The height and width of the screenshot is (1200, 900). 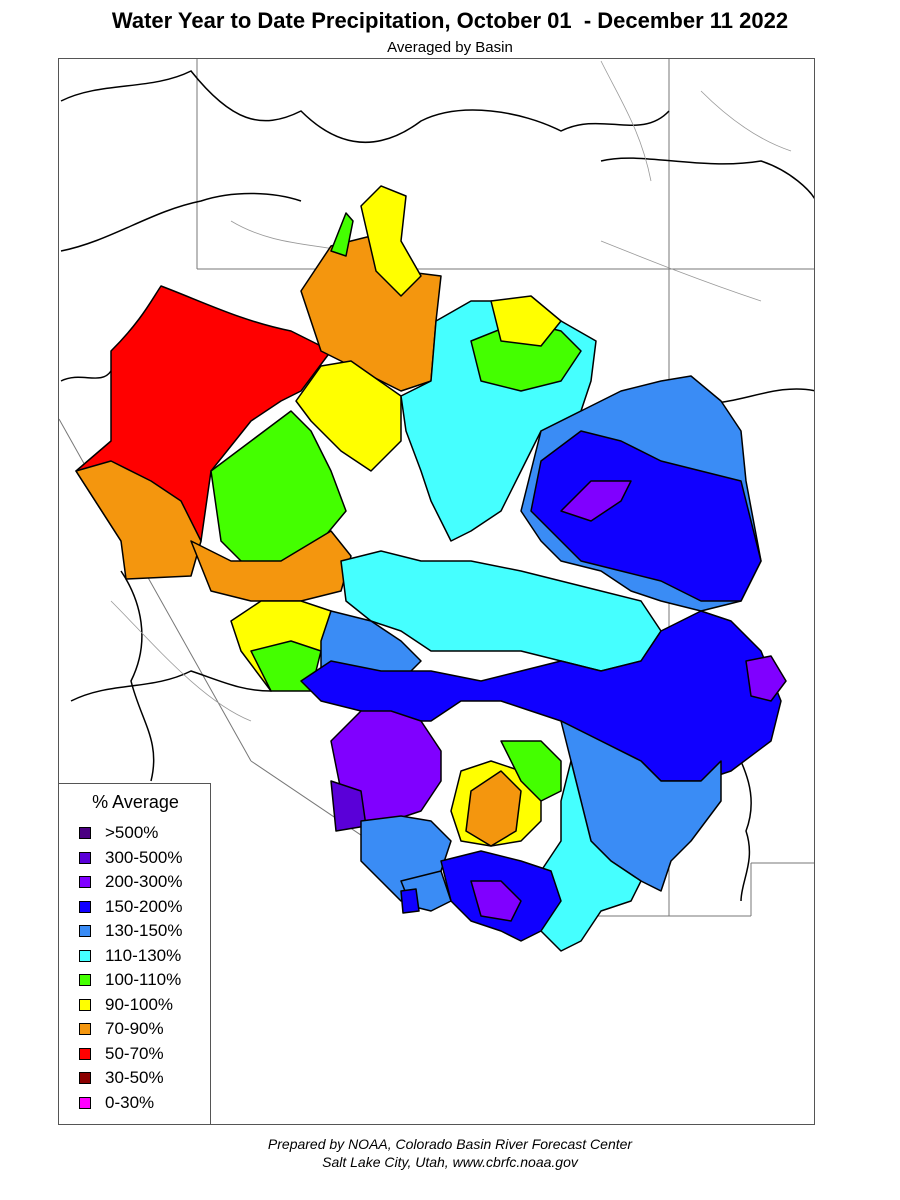 I want to click on legend-label: 130-150%, so click(x=144, y=930).